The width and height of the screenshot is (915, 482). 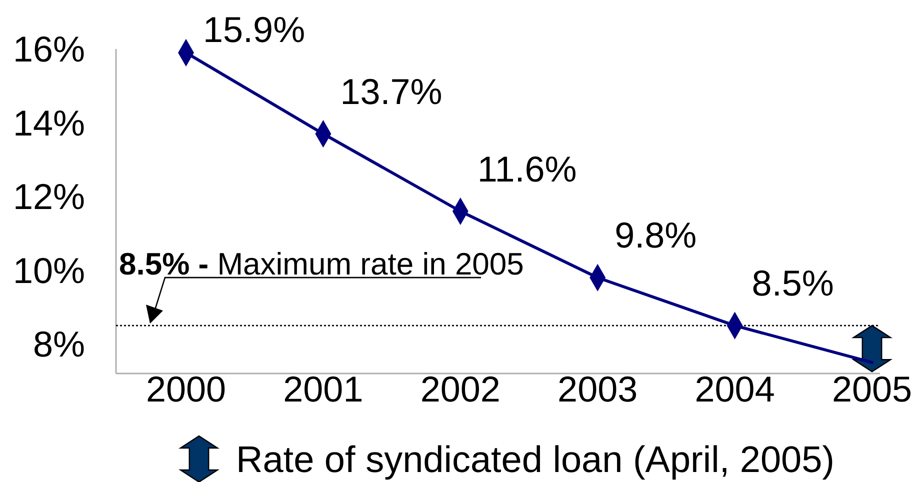 What do you see at coordinates (321, 264) in the screenshot?
I see `ref-line-label: 8.5% - Maximum rate in 2005` at bounding box center [321, 264].